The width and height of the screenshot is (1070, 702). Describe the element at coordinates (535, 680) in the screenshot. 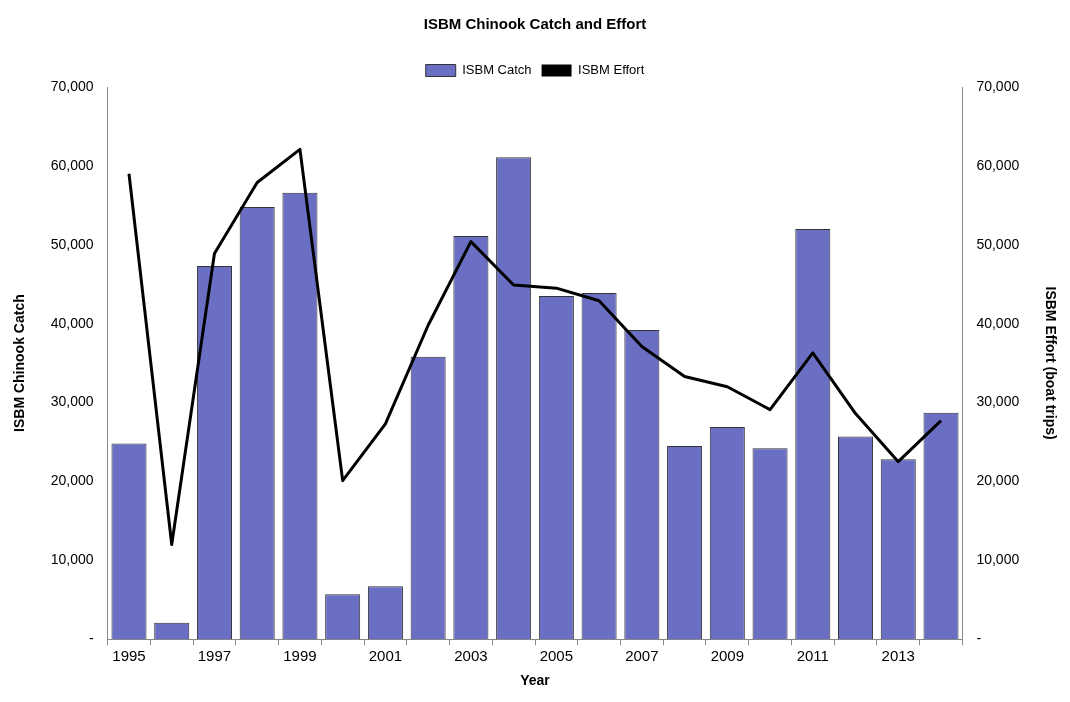

I see `x-axis-title: Year` at that location.